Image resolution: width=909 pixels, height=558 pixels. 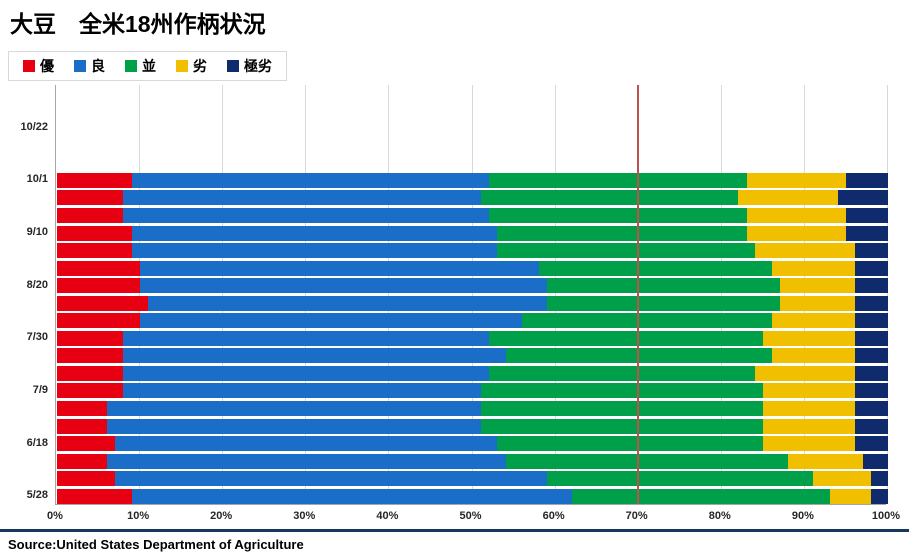 What do you see at coordinates (140, 66) in the screenshot?
I see `legend-item-fair: 並` at bounding box center [140, 66].